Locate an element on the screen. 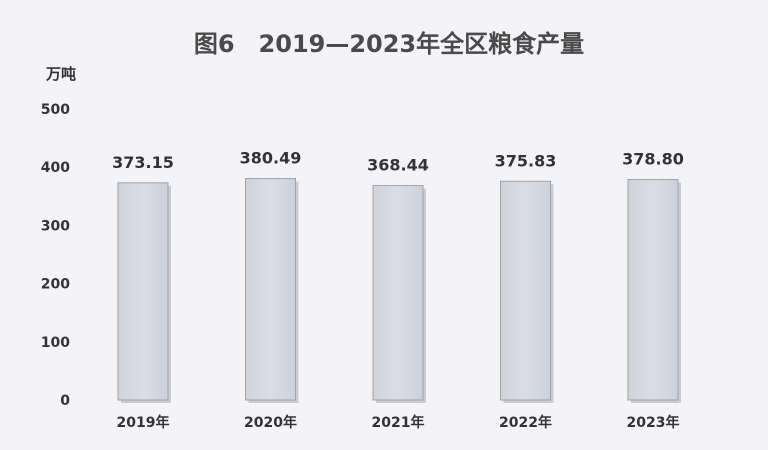 Image resolution: width=768 pixels, height=450 pixels. x-tick-label: 2021年 is located at coordinates (398, 422).